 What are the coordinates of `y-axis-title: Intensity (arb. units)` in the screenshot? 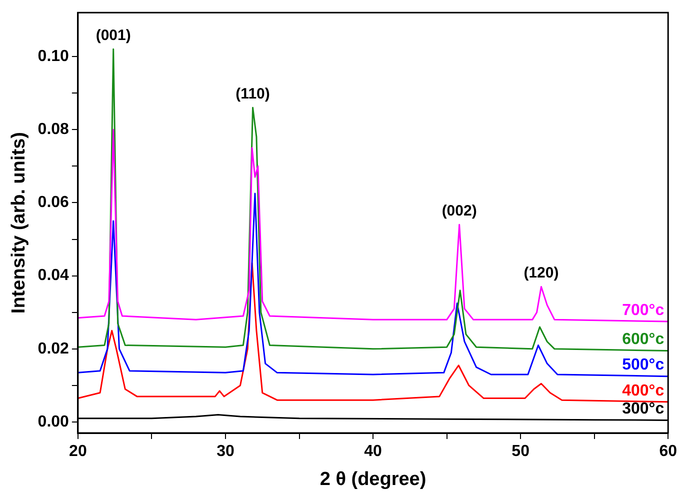 It's located at (19, 223).